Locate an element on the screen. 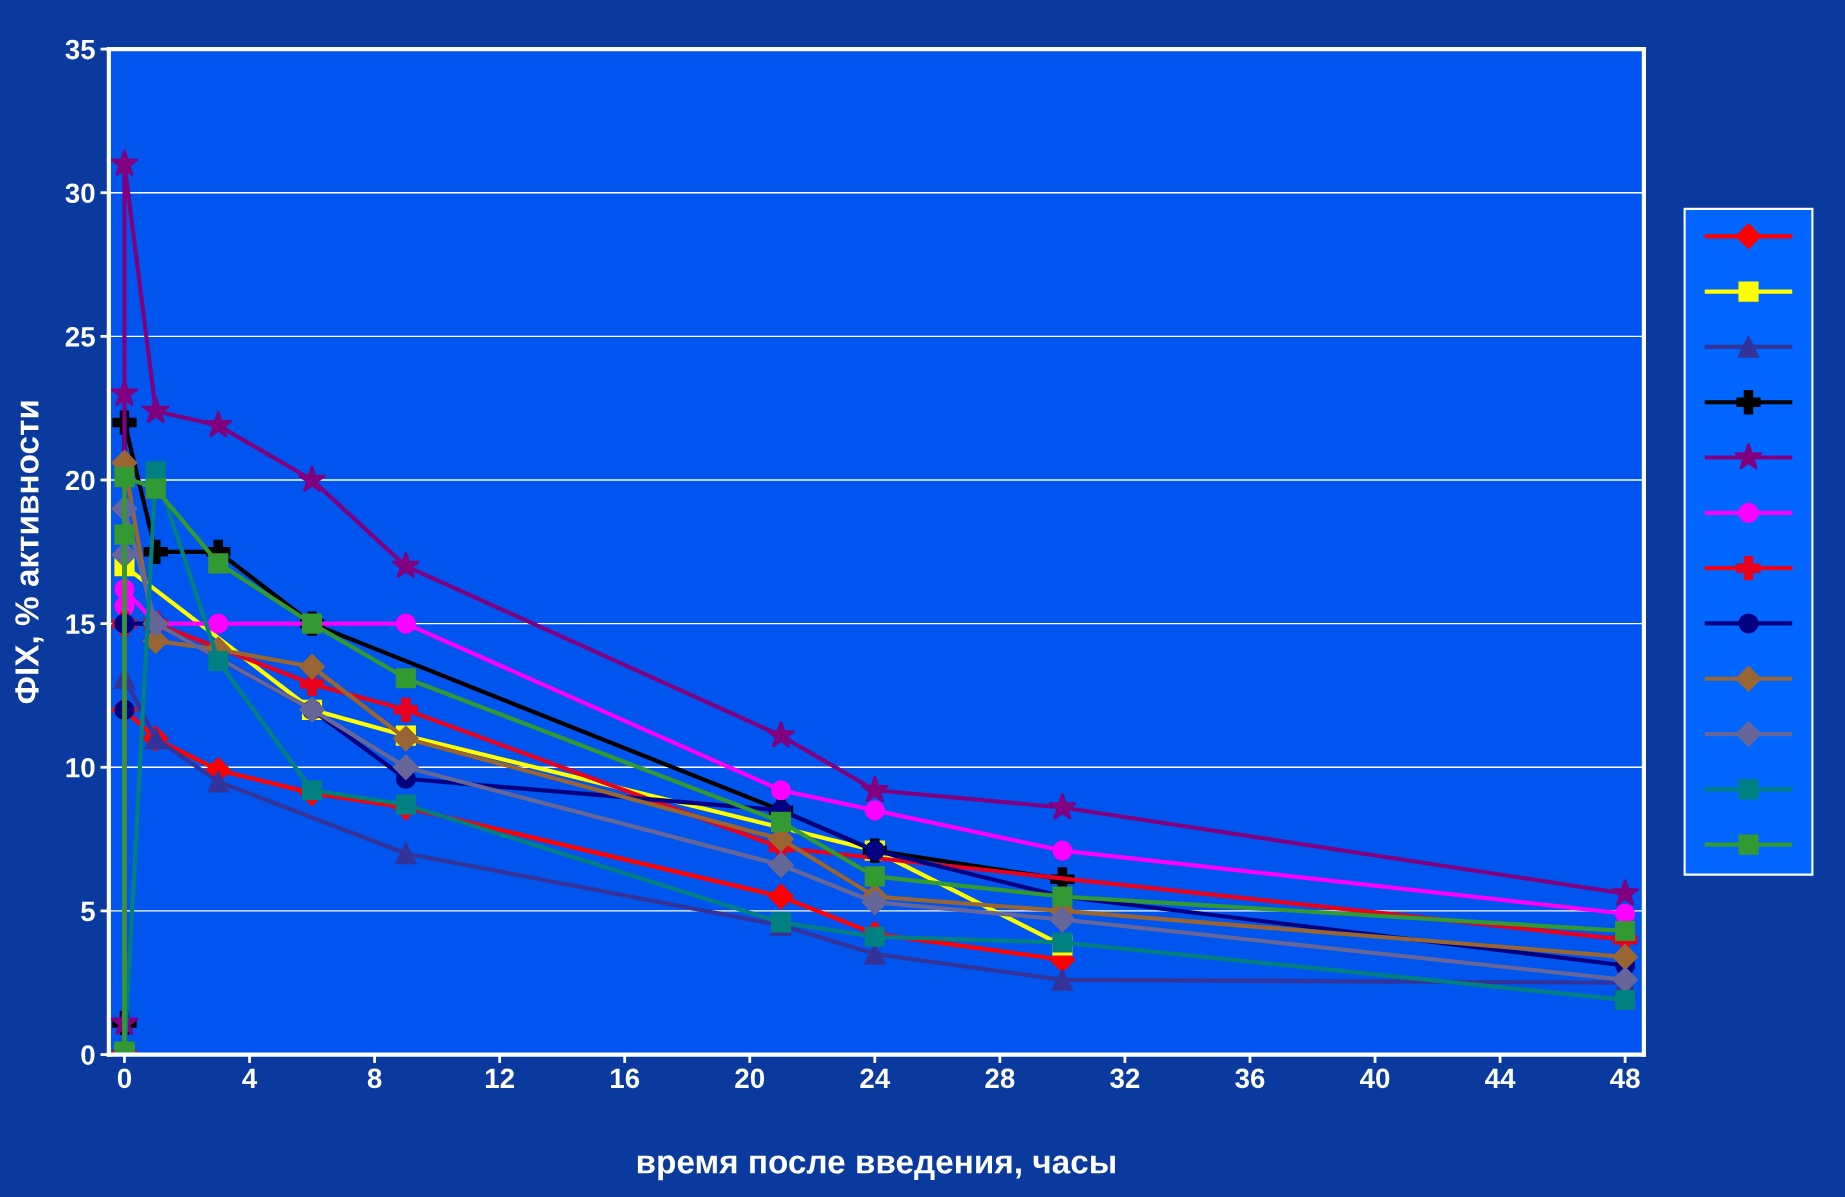 This screenshot has width=1845, height=1197. x-tick-label: 36 is located at coordinates (1250, 1078).